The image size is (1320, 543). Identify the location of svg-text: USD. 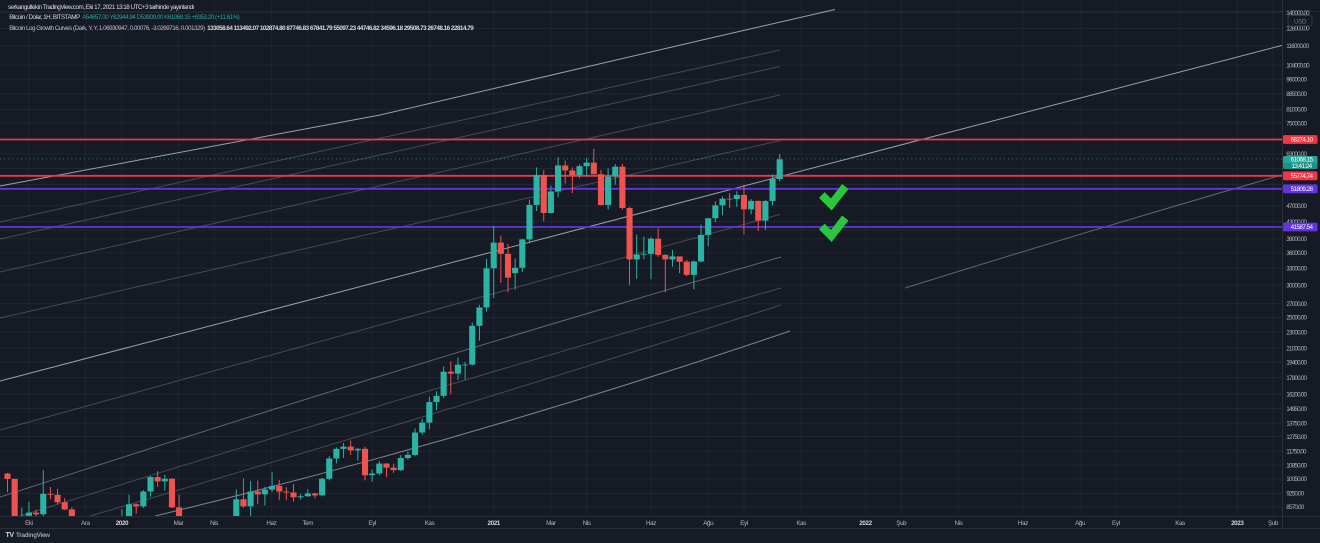
(1300, 22).